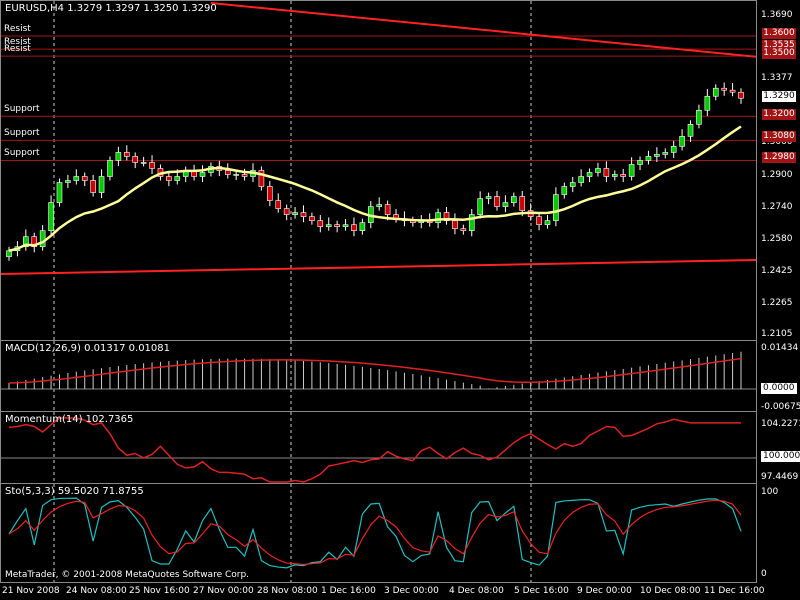 This screenshot has width=800, height=600. What do you see at coordinates (111, 8) in the screenshot?
I see `price-chart-title: EURUSD,H4 1.3279 1.3297 1.3250 1.3290` at bounding box center [111, 8].